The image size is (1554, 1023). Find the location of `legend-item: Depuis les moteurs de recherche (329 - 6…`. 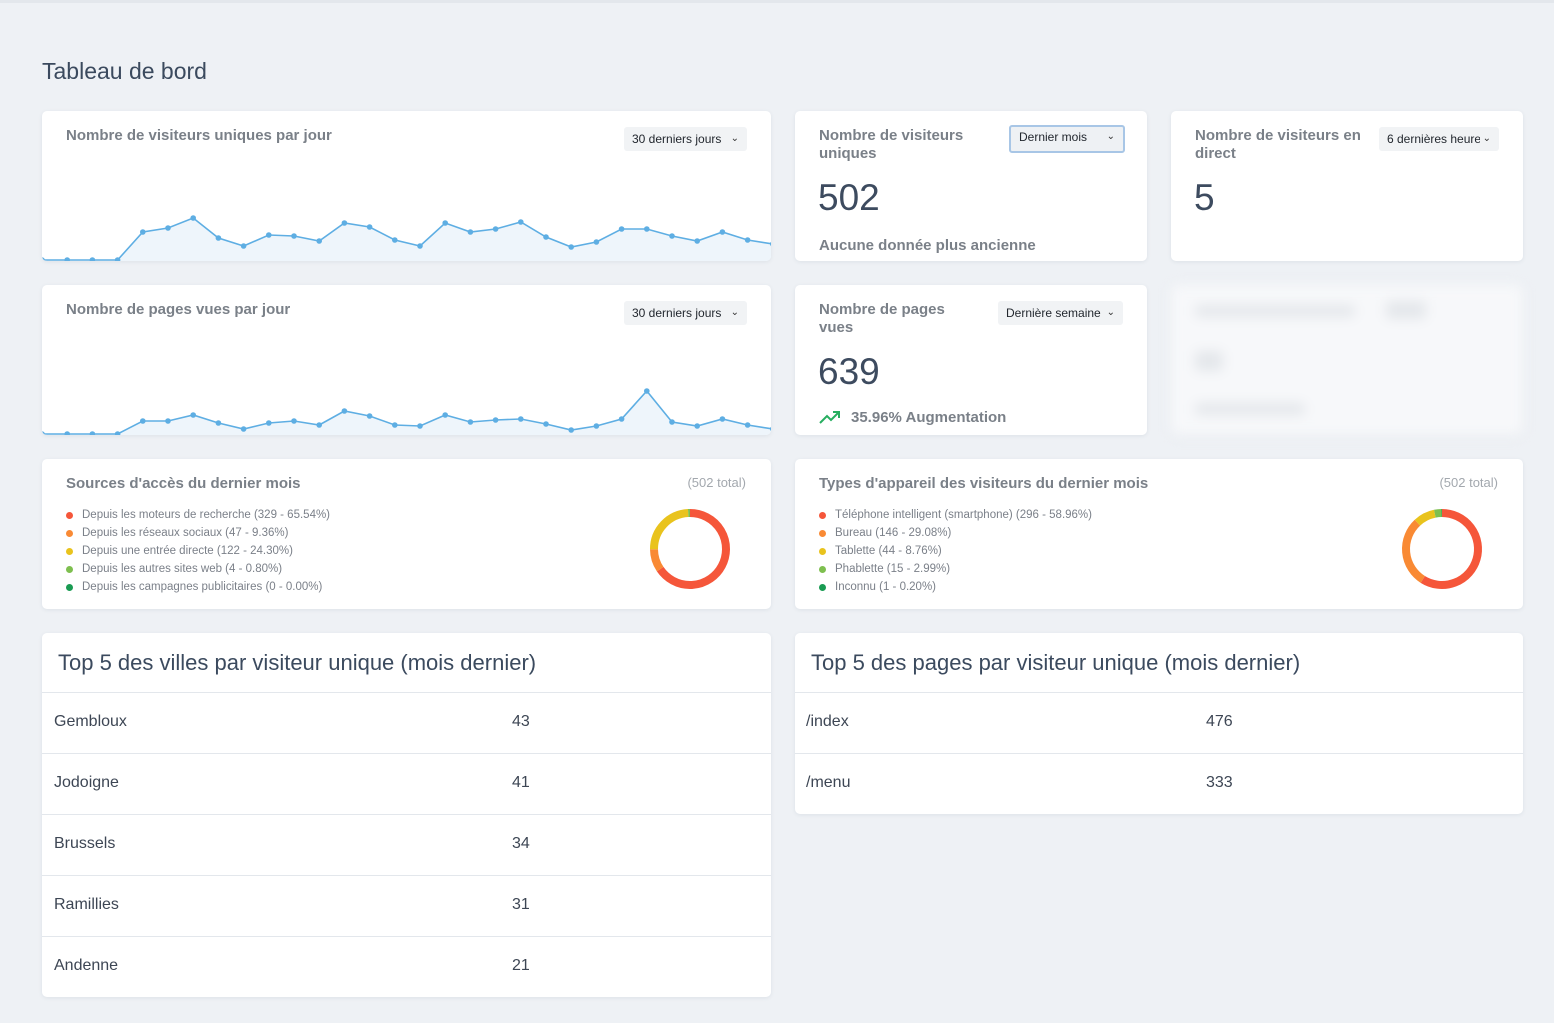

legend-item: Depuis les moteurs de recherche (329 - 6… is located at coordinates (198, 515).